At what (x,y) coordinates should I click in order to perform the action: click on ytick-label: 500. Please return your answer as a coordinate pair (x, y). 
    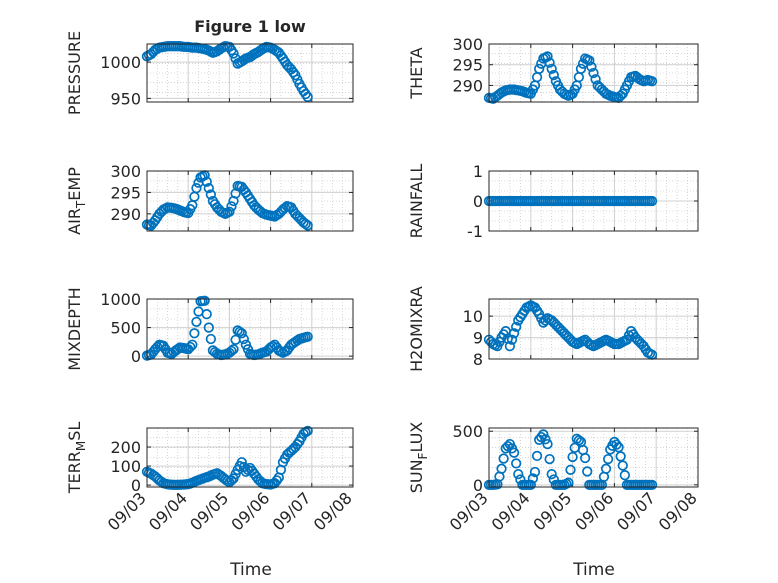
    Looking at the image, I should click on (467, 431).